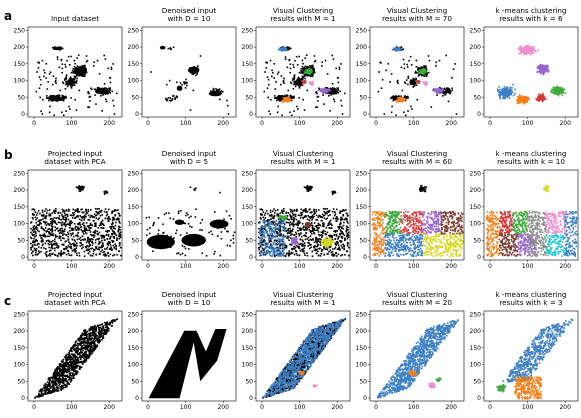 The width and height of the screenshot is (581, 418). What do you see at coordinates (23, 114) in the screenshot?
I see `y-tick-label: 0` at bounding box center [23, 114].